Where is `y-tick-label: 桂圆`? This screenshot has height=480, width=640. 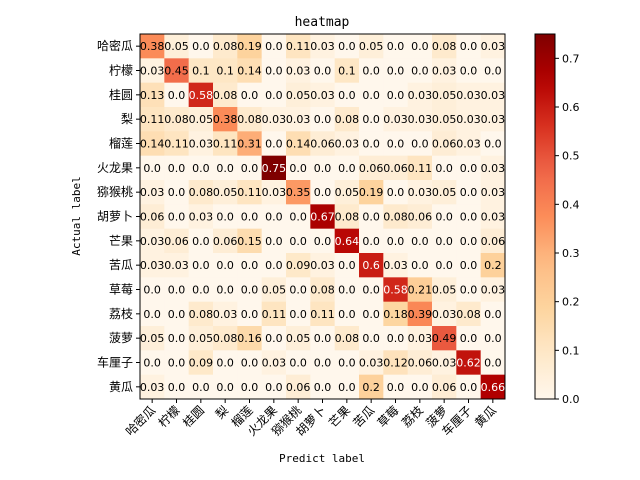 y-tick-label: 桂圆 is located at coordinates (121, 94).